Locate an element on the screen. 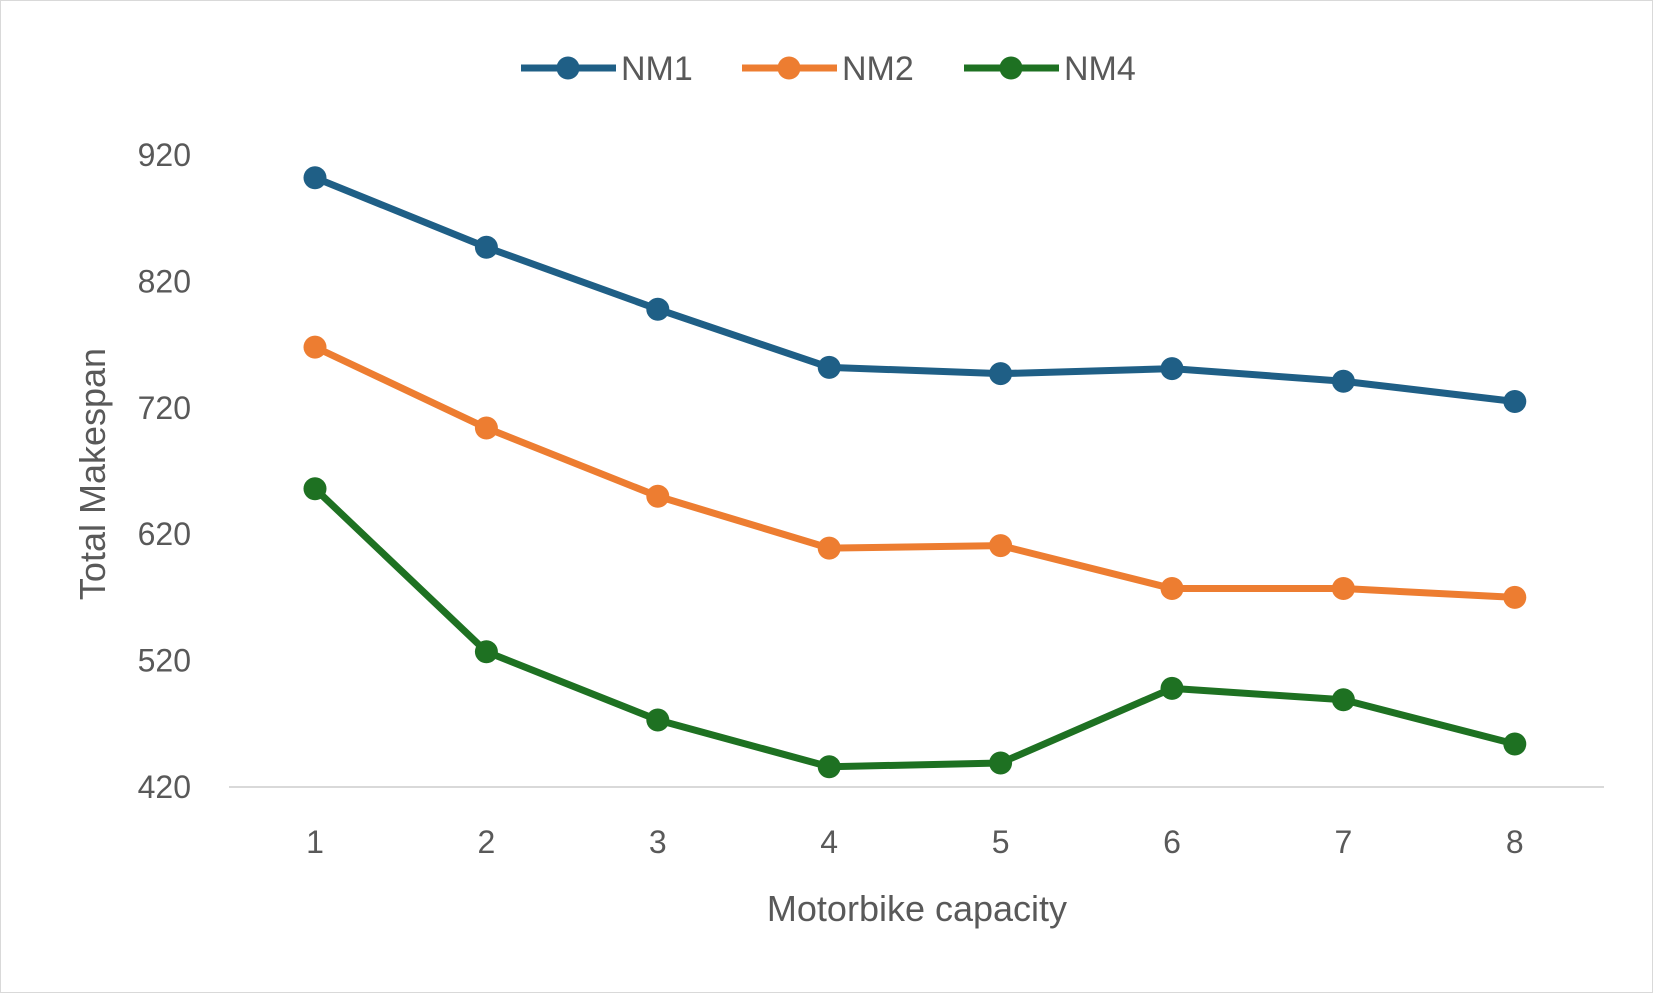 The image size is (1653, 994). x-tick-label: 7 is located at coordinates (1344, 842).